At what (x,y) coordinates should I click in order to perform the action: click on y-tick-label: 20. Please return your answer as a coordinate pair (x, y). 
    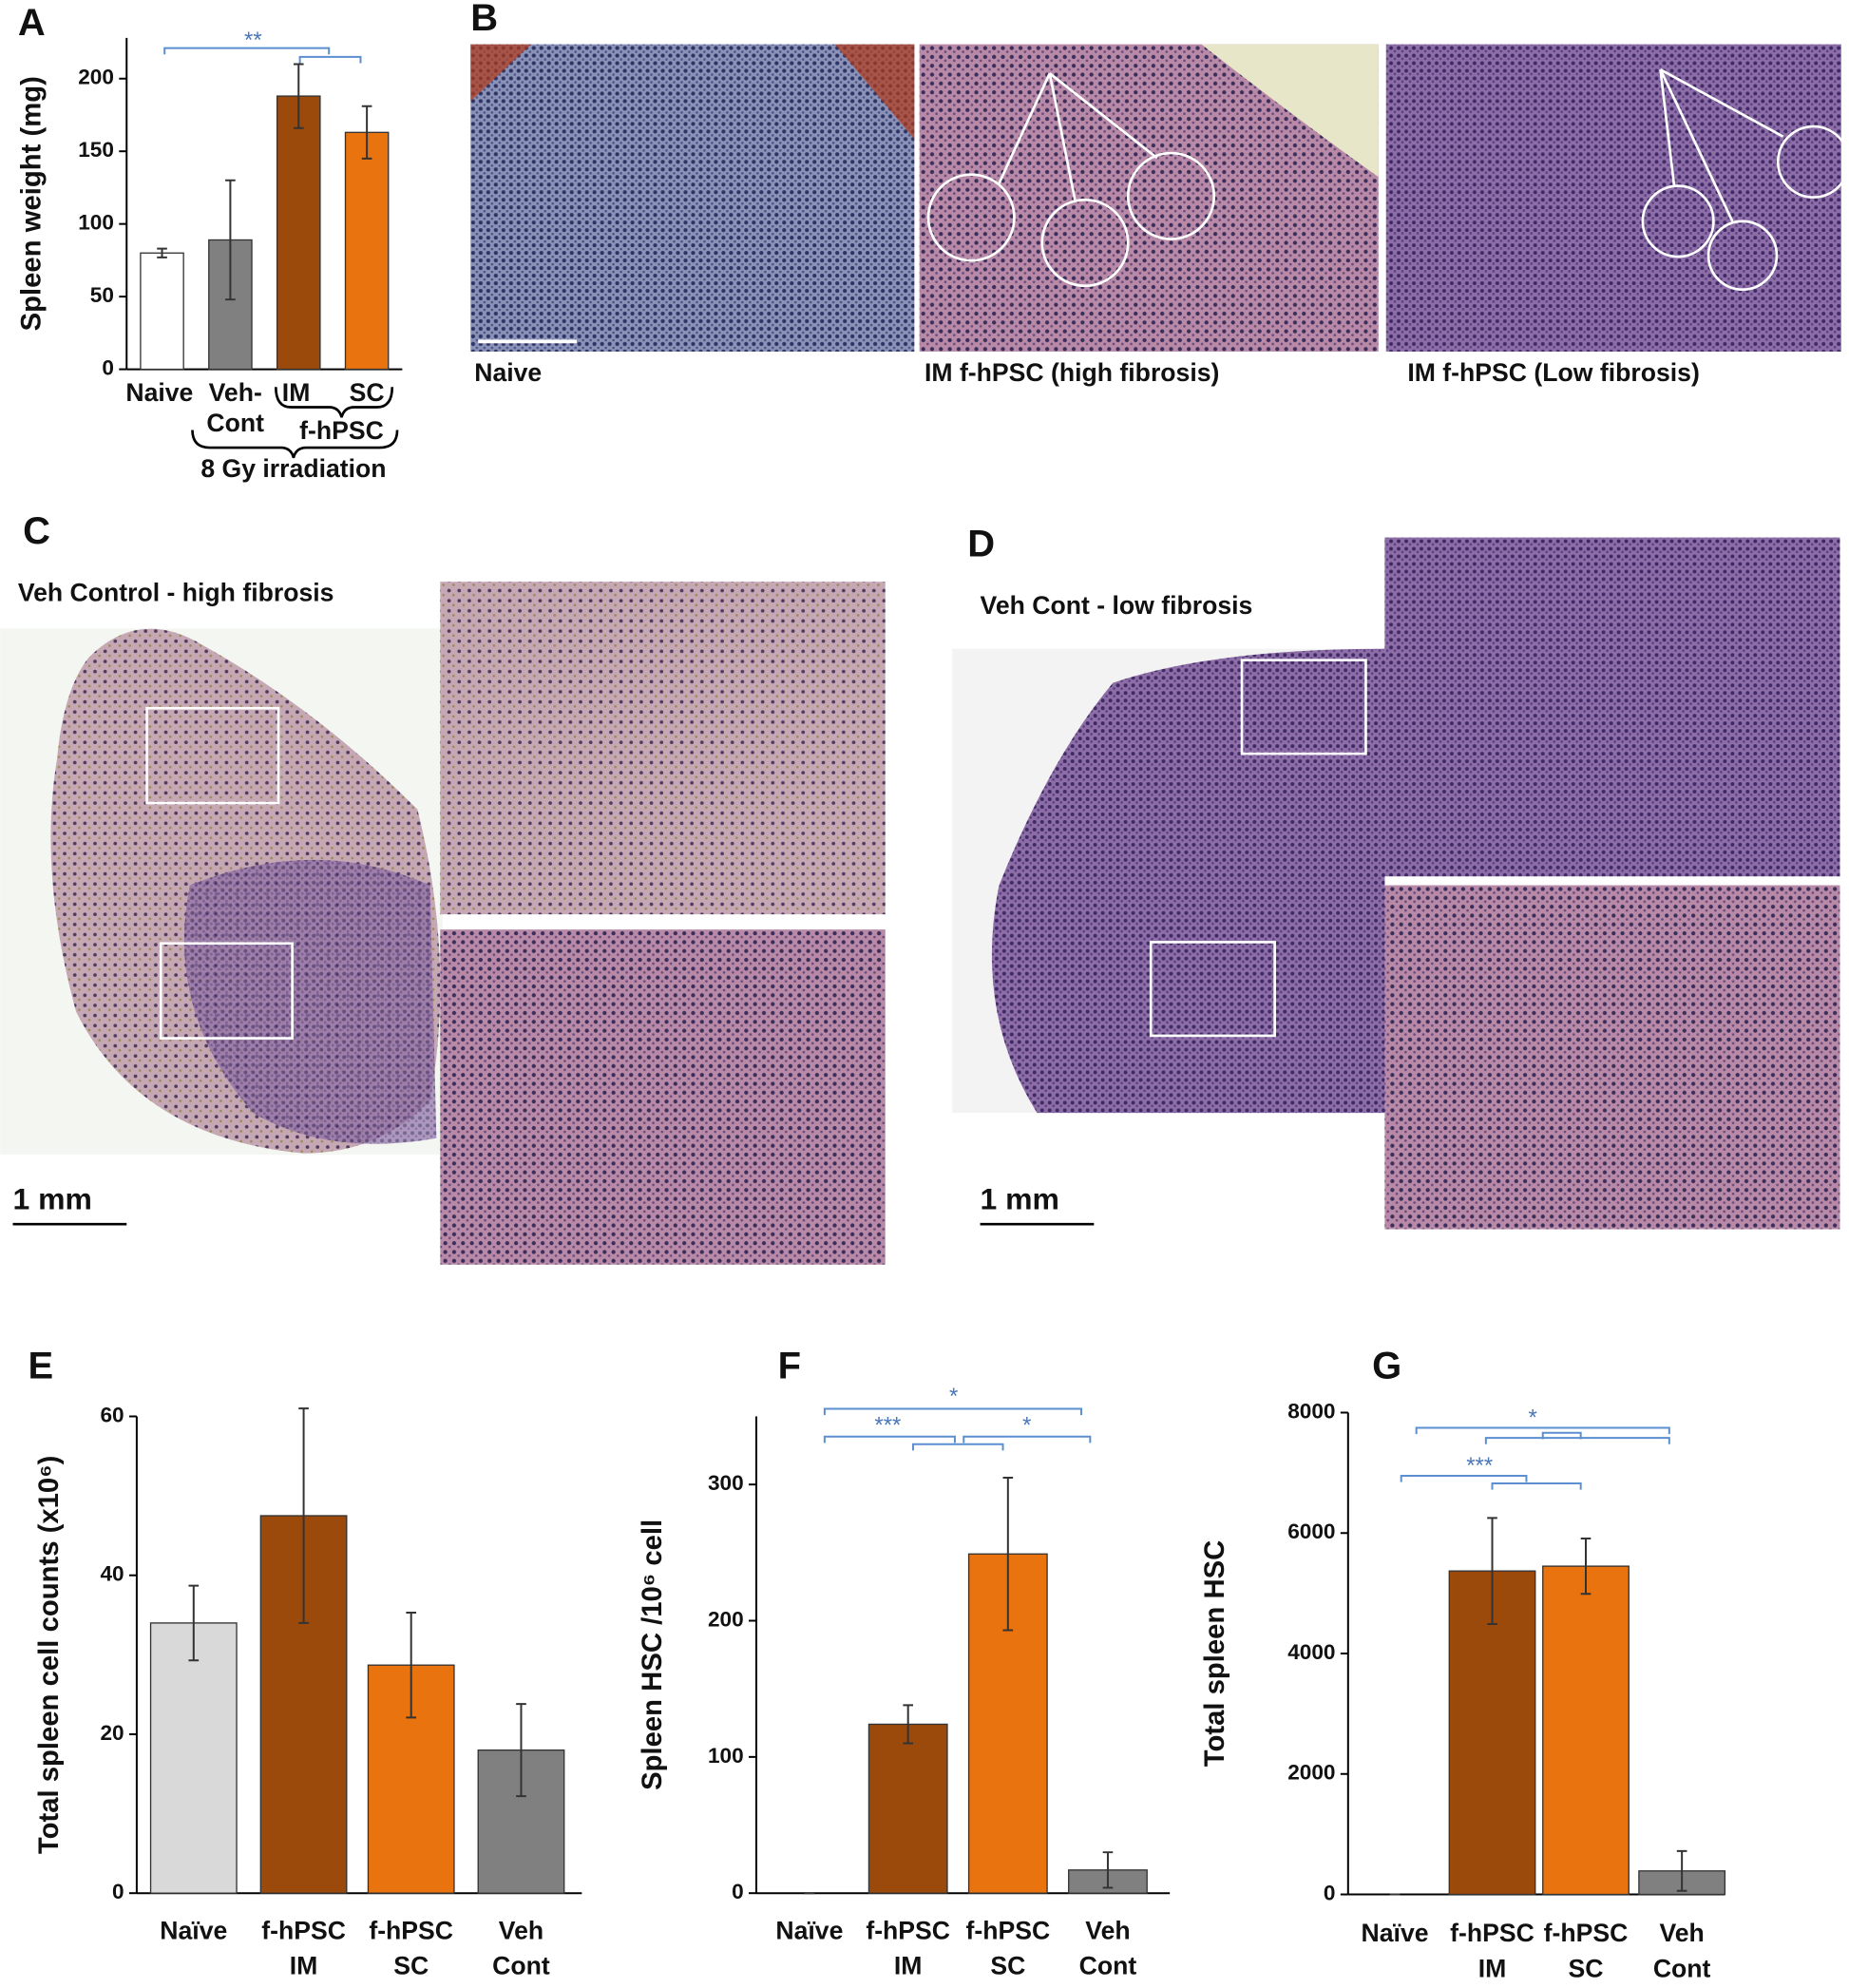
    Looking at the image, I should click on (112, 1733).